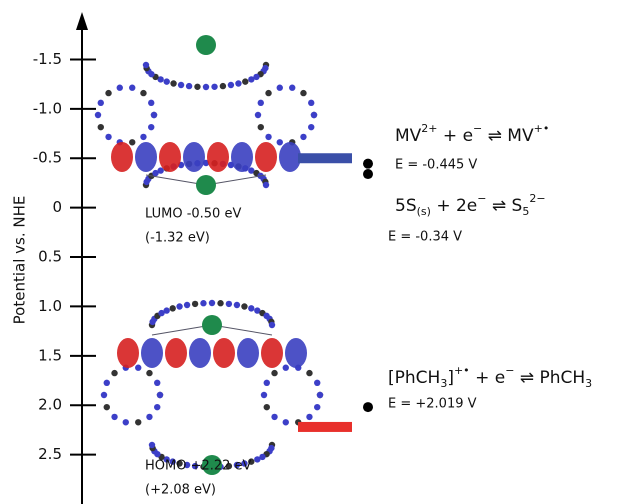 The width and height of the screenshot is (640, 504). What do you see at coordinates (50, 355) in the screenshot?
I see `y-tick-label: 1.5` at bounding box center [50, 355].